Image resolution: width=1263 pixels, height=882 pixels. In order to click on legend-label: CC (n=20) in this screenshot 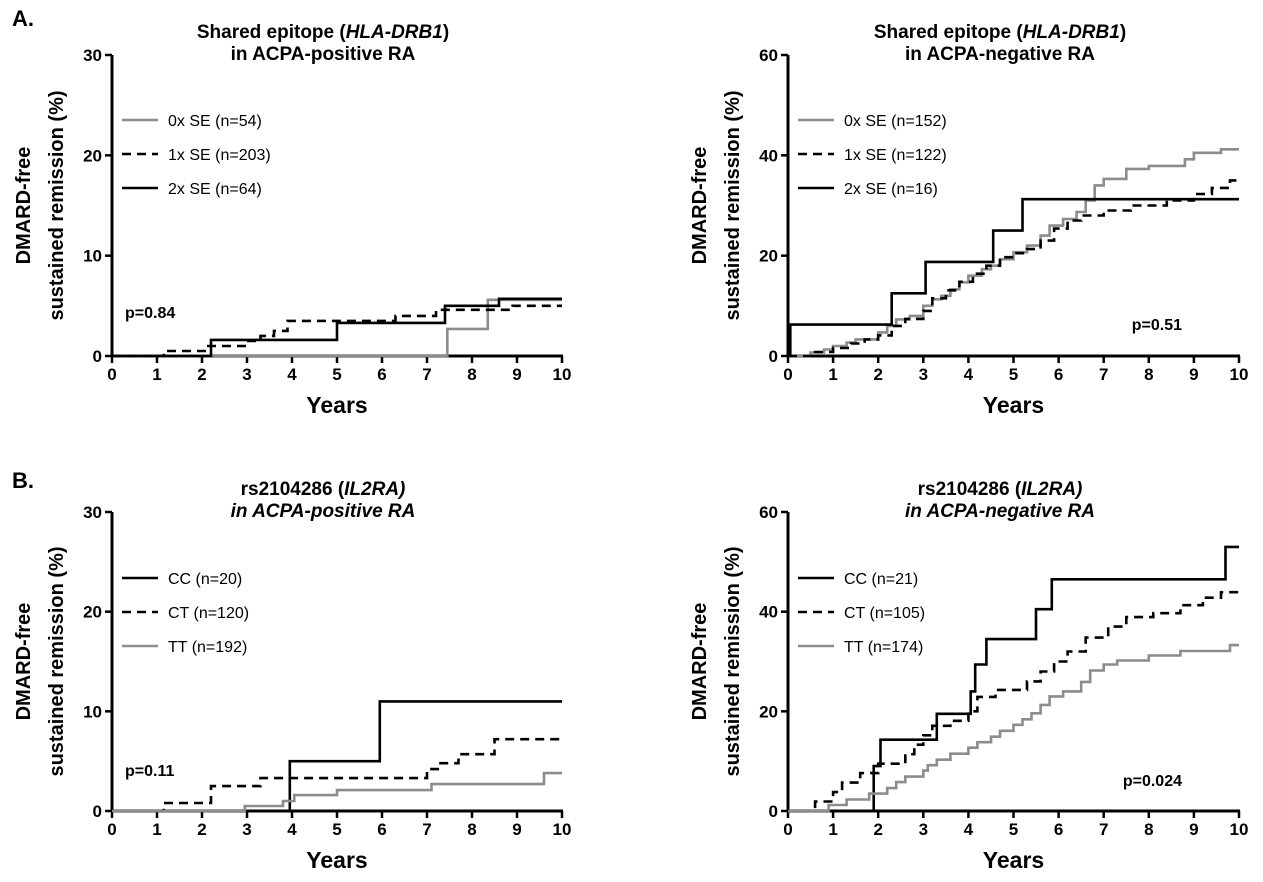, I will do `click(205, 579)`.